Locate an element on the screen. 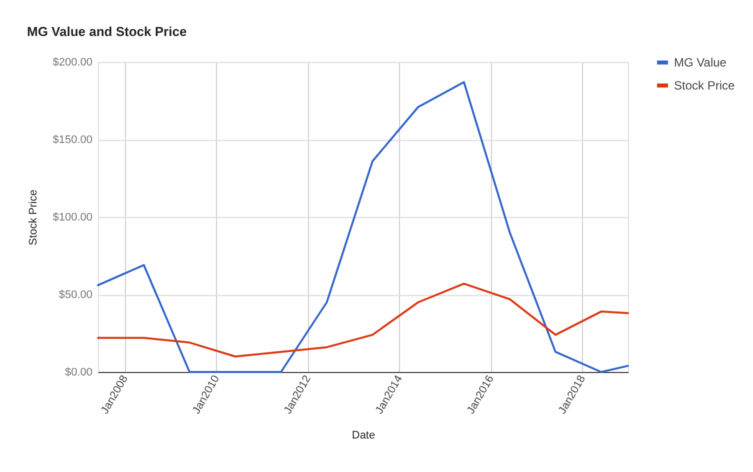 The height and width of the screenshot is (472, 753). legend-label: MG Value is located at coordinates (700, 63).